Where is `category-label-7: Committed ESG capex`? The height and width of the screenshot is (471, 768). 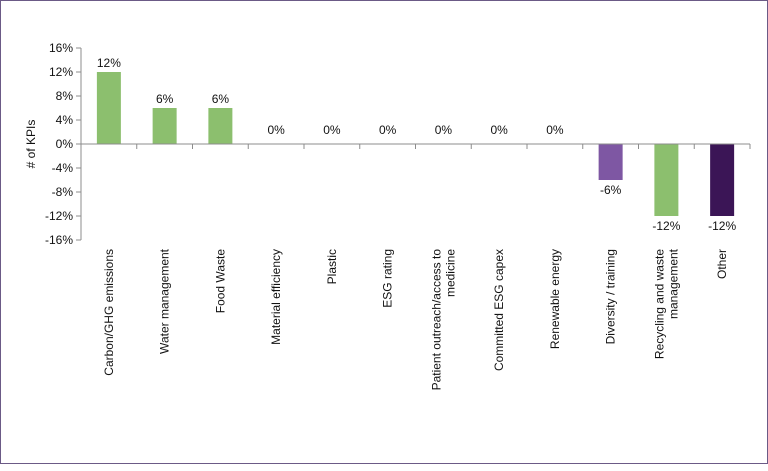 category-label-7: Committed ESG capex is located at coordinates (499, 310).